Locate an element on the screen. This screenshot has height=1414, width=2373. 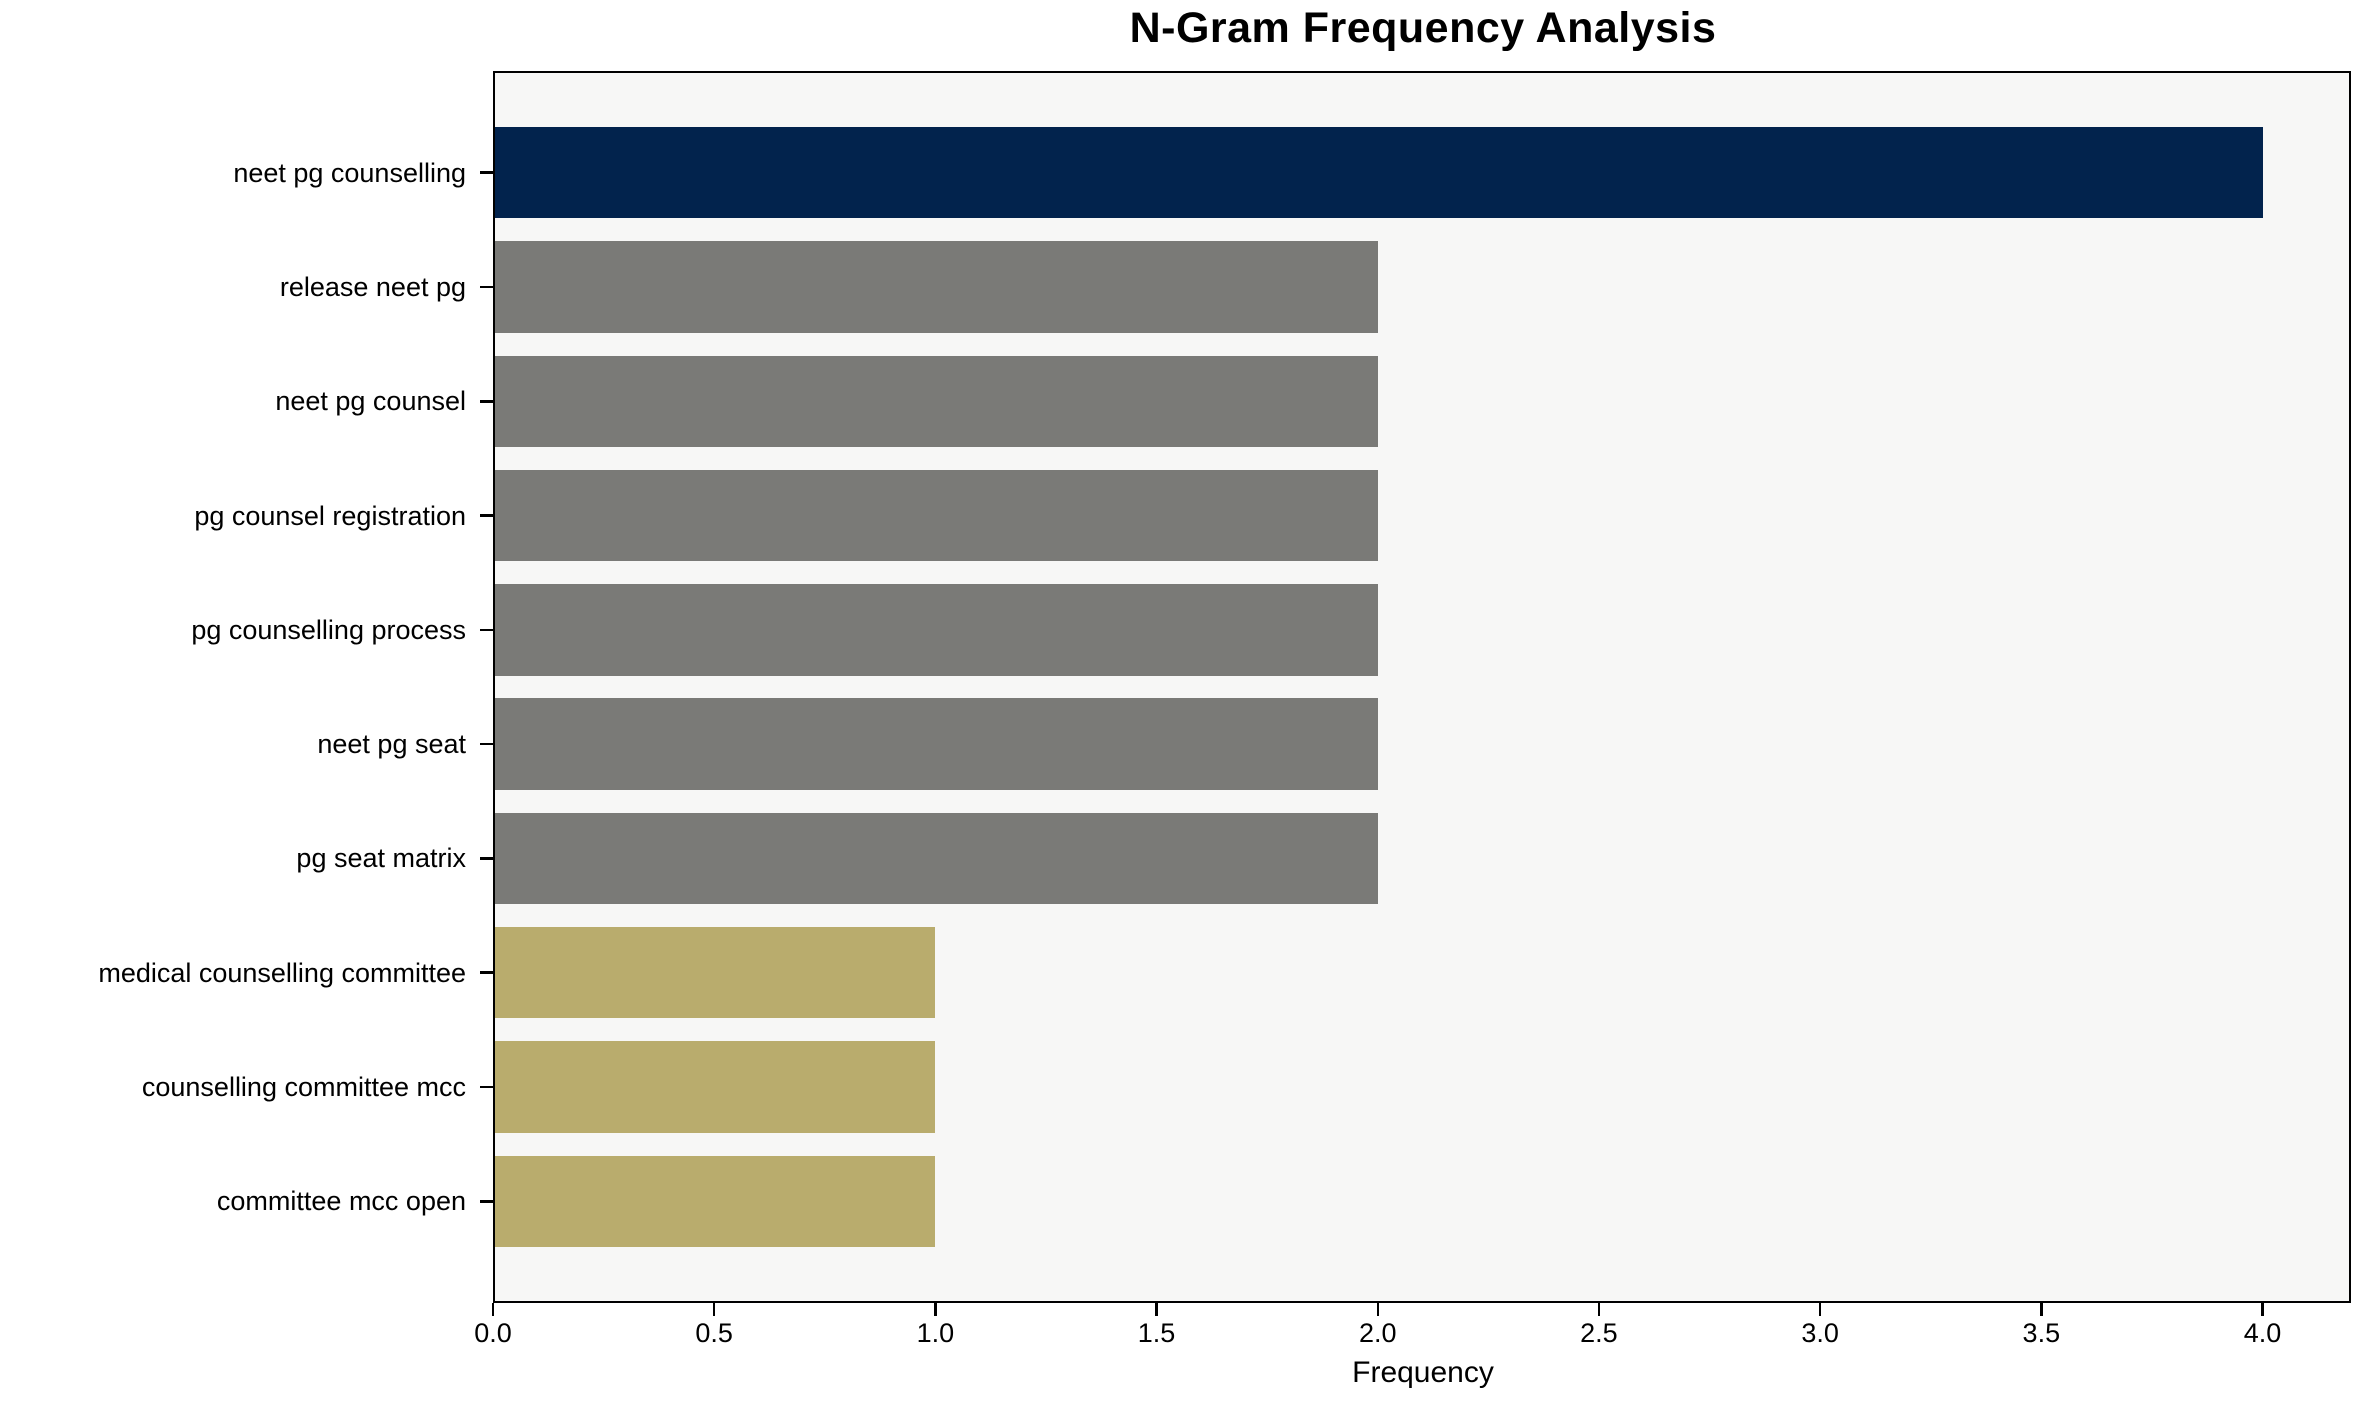
x-tick-label: 3.5 is located at coordinates (2041, 1333).